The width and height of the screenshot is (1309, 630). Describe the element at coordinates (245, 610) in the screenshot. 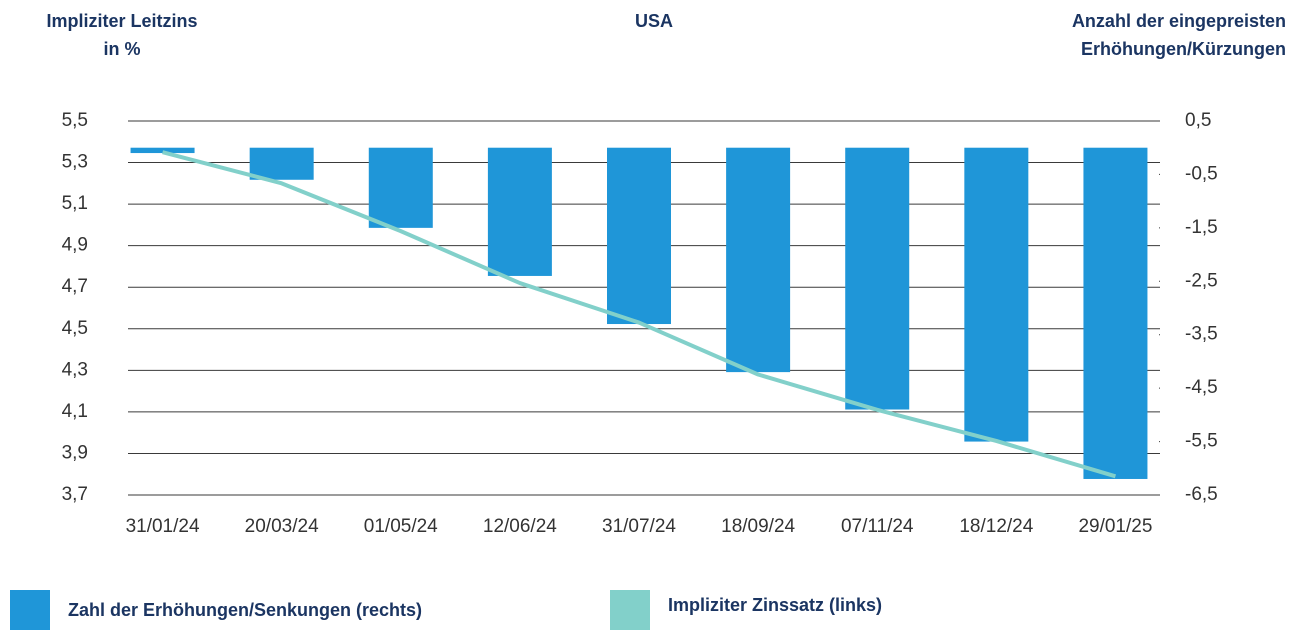

I see `legend-label: Zahl der Erhöhungen/Senkungen (rechts)` at that location.